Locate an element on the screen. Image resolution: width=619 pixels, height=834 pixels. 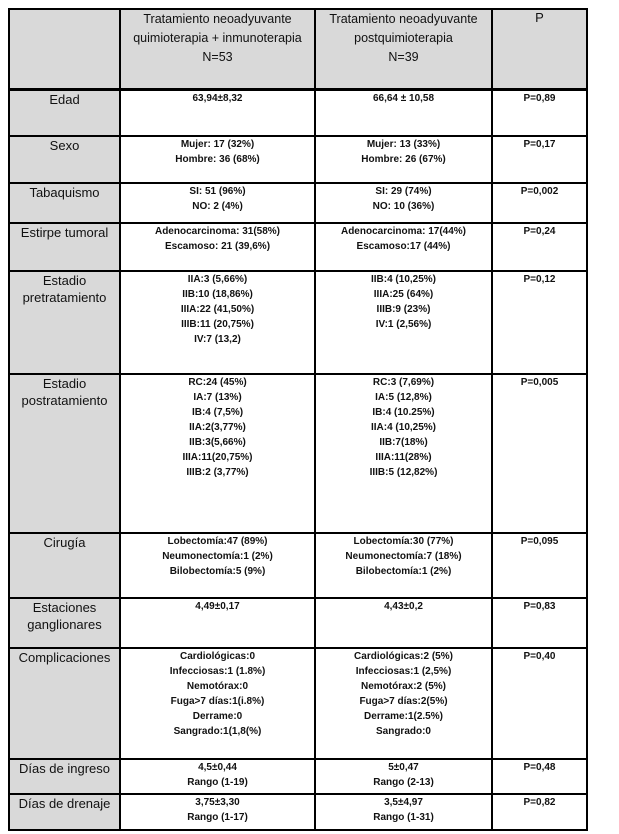
p-header: P is located at coordinates (539, 49).